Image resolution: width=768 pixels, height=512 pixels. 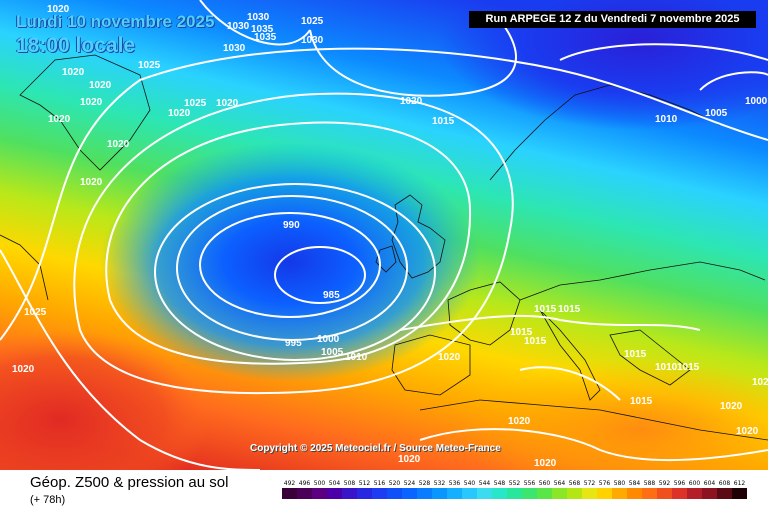 I want to click on scale-step-label: 544, so click(x=484, y=483).